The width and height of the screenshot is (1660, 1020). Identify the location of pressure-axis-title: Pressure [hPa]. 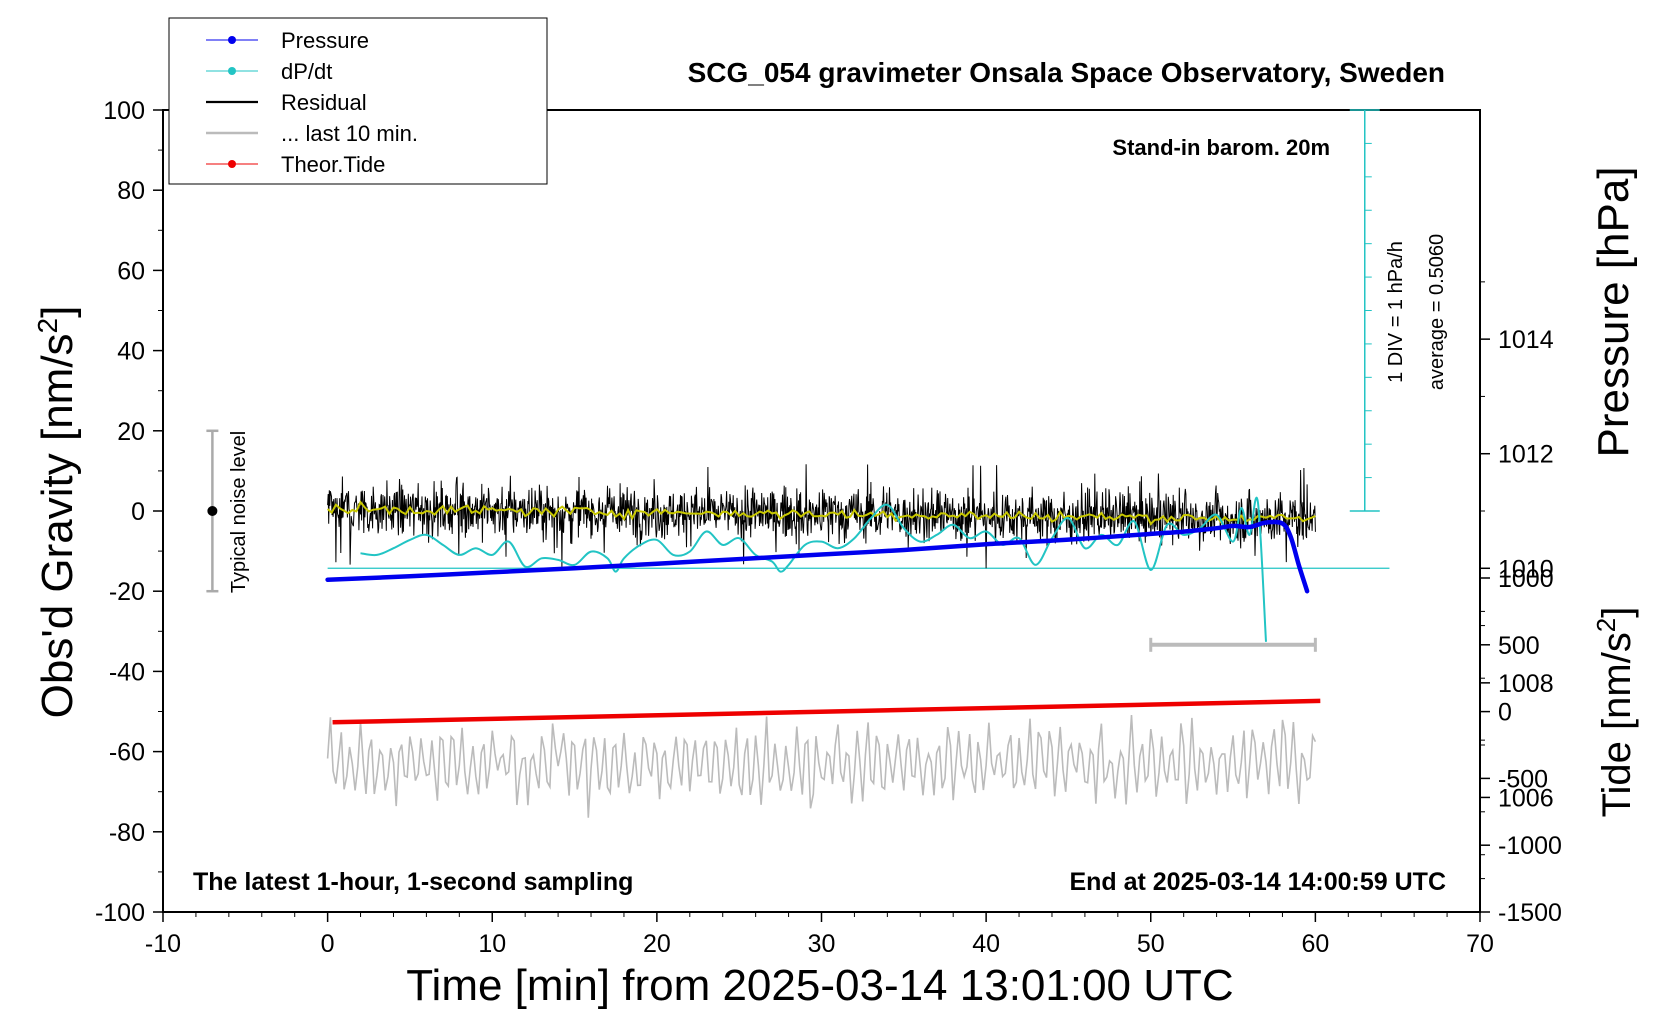
(1613, 311).